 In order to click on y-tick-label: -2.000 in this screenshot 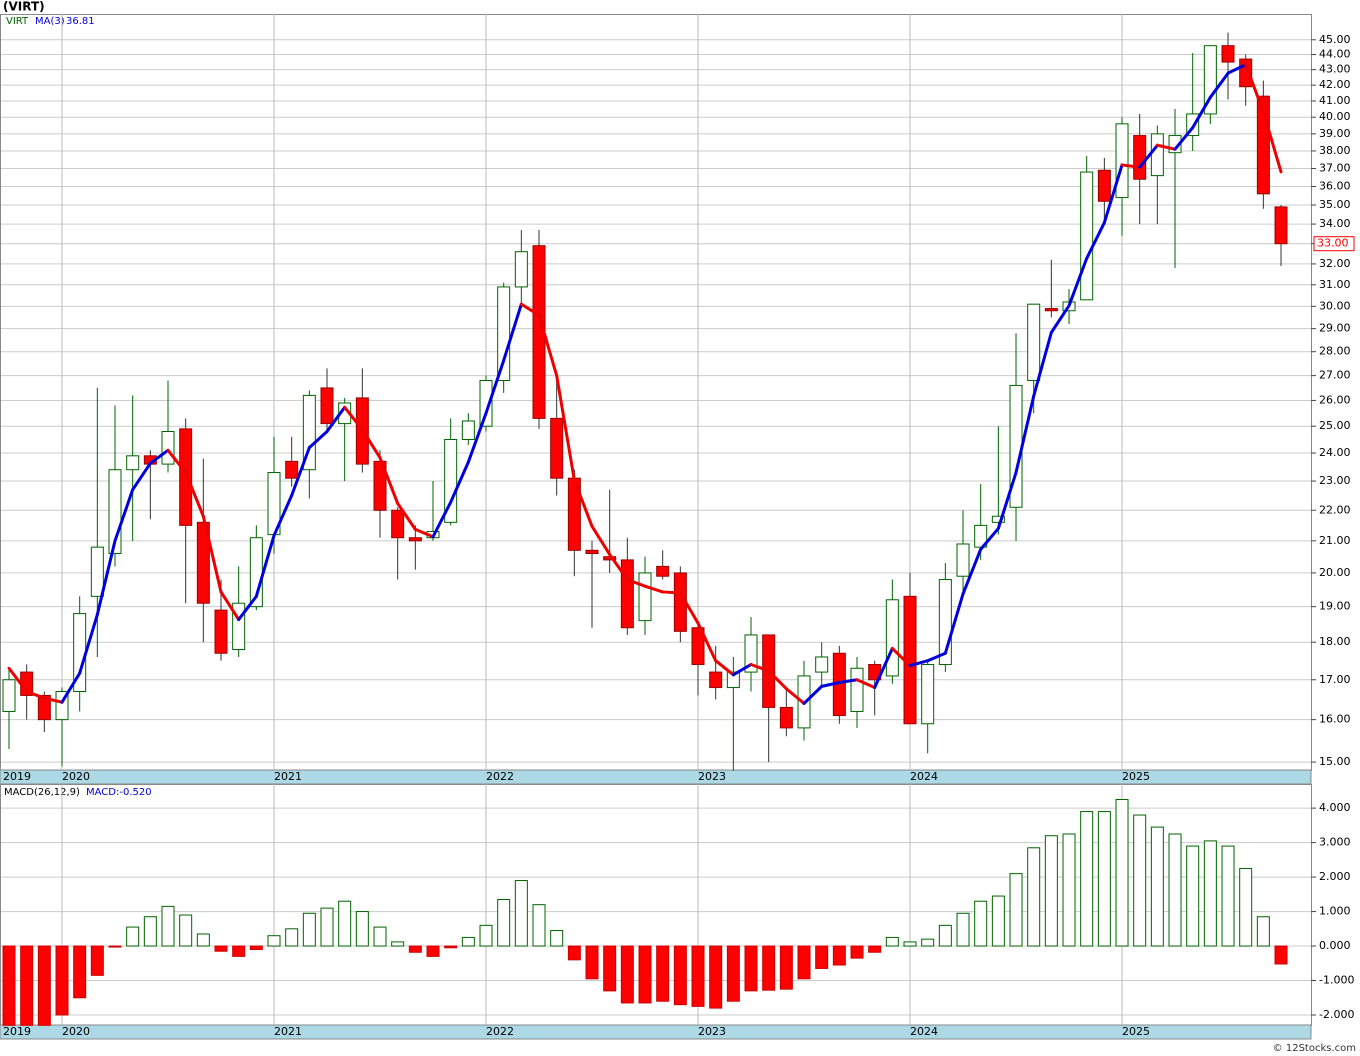, I will do `click(1336, 1014)`.